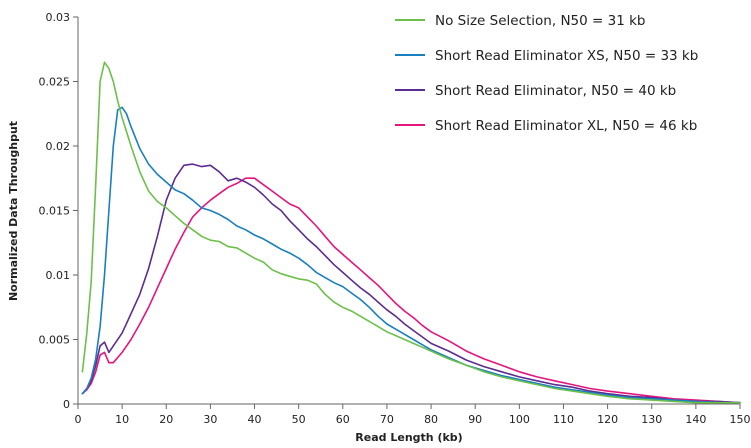  I want to click on x-tick-label: 140, so click(695, 419).